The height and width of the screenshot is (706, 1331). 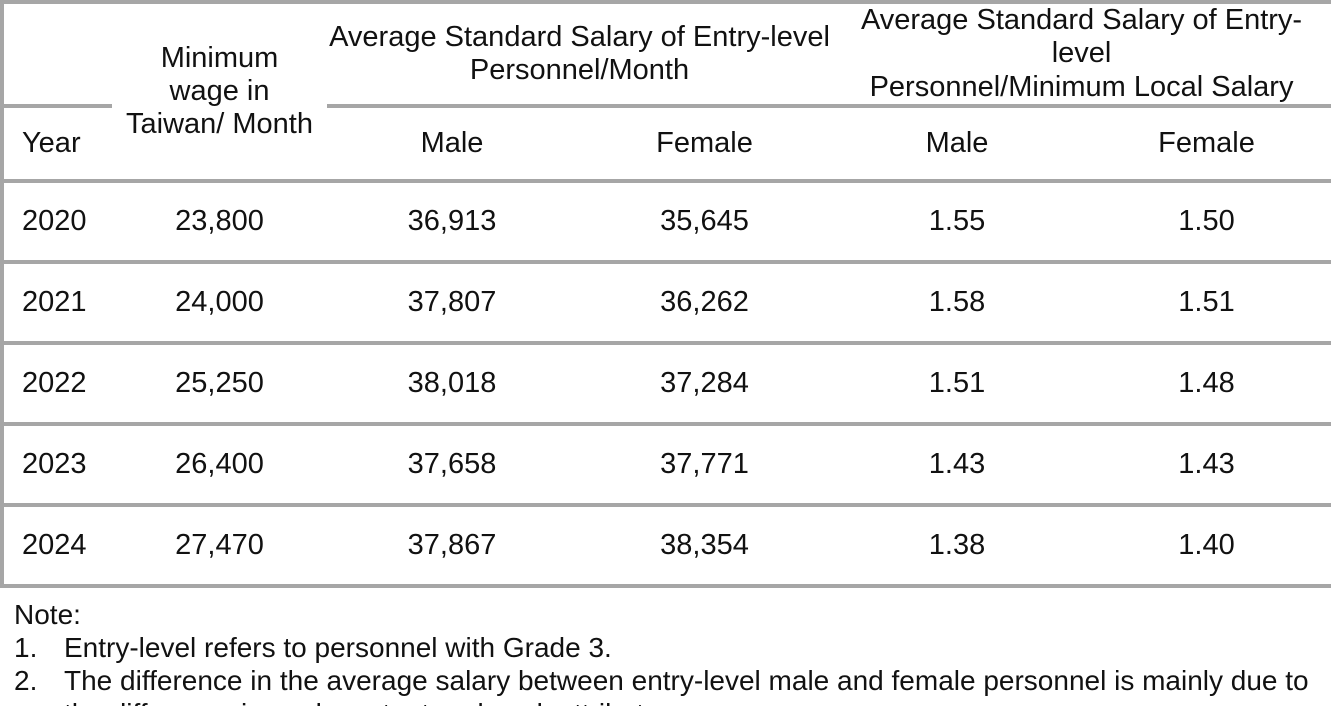 What do you see at coordinates (47, 615) in the screenshot?
I see `notes-title: Note:` at bounding box center [47, 615].